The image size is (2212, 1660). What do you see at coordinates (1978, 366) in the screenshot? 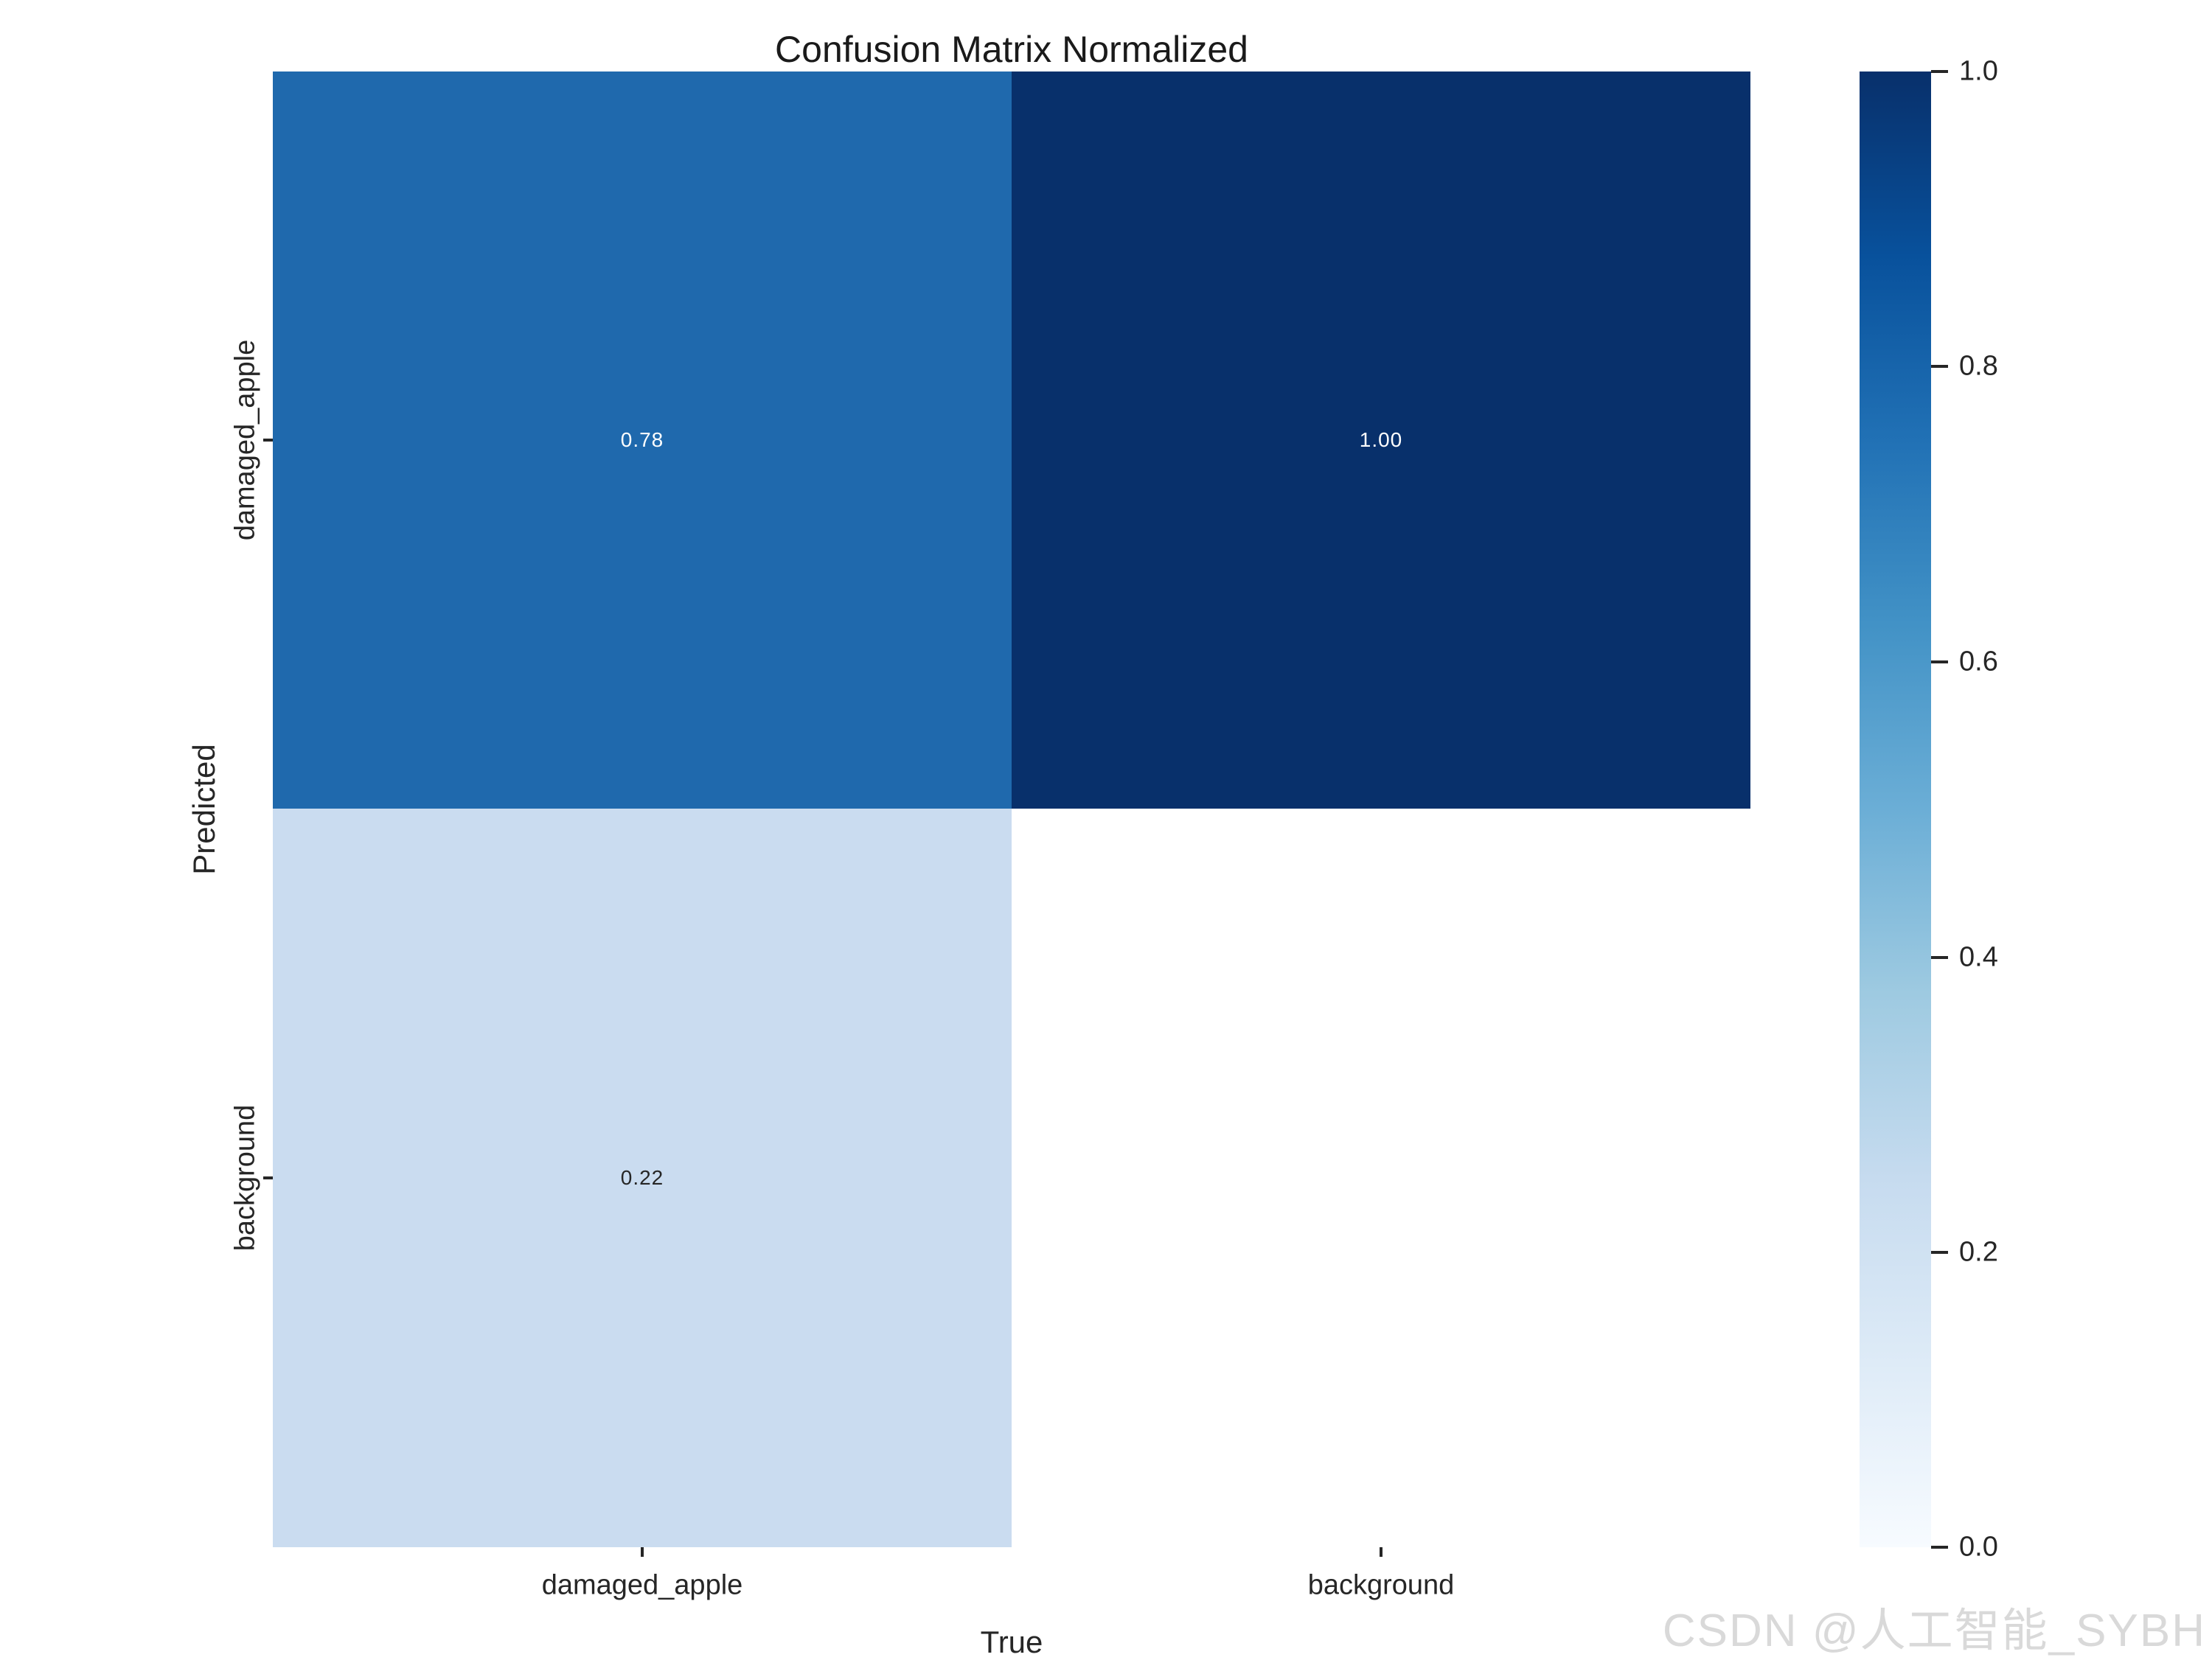
I see `colorbar-tick-label-0.8: 0.8` at bounding box center [1978, 366].